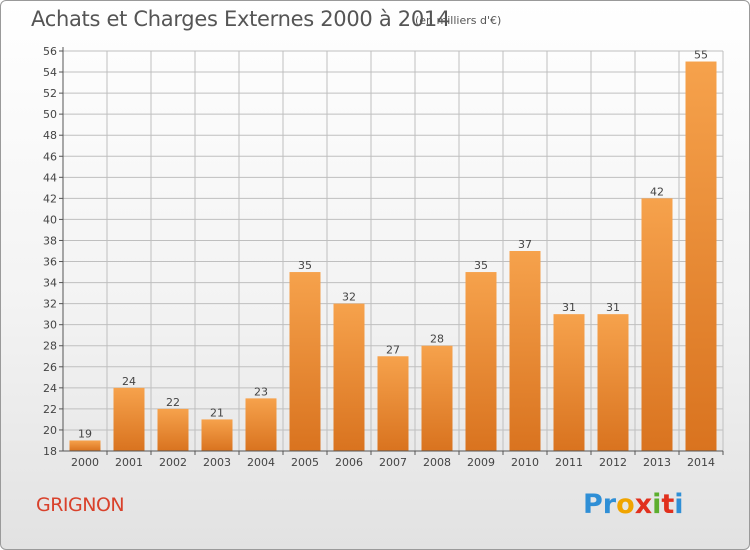 This screenshot has width=750, height=550. Describe the element at coordinates (261, 391) in the screenshot. I see `bar-value-label: 23` at that location.